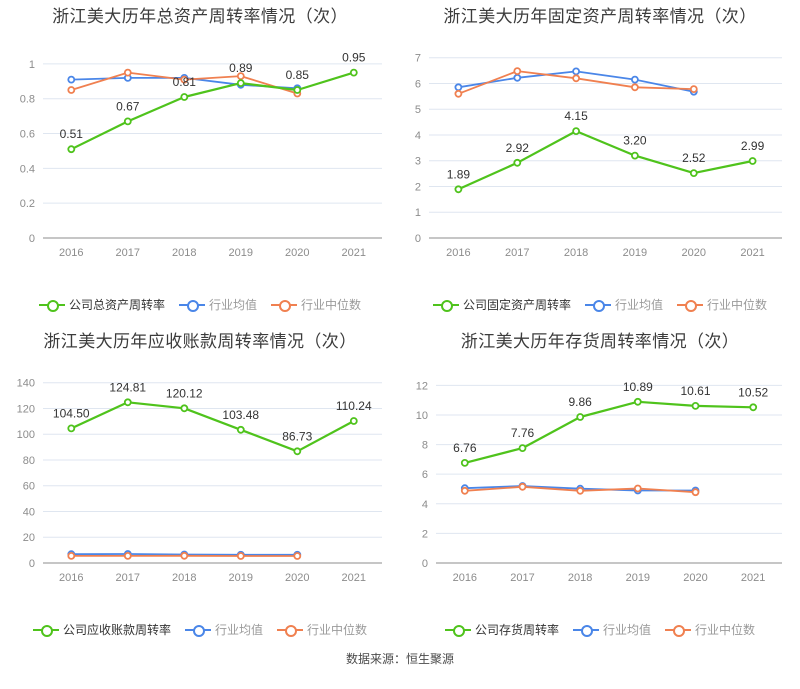 Image resolution: width=800 pixels, height=689 pixels. I want to click on legend-item: 公司固定资产周转率, so click(501, 304).